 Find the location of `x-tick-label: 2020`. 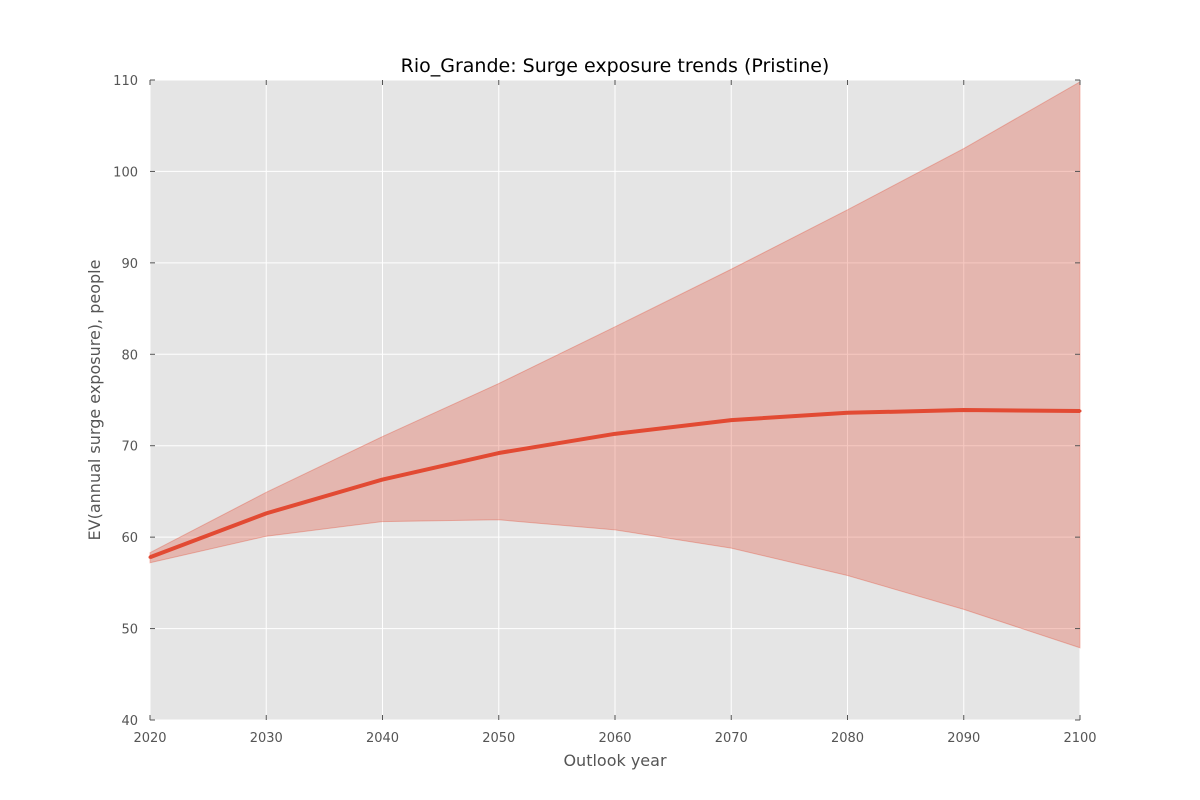

x-tick-label: 2020 is located at coordinates (149, 738).